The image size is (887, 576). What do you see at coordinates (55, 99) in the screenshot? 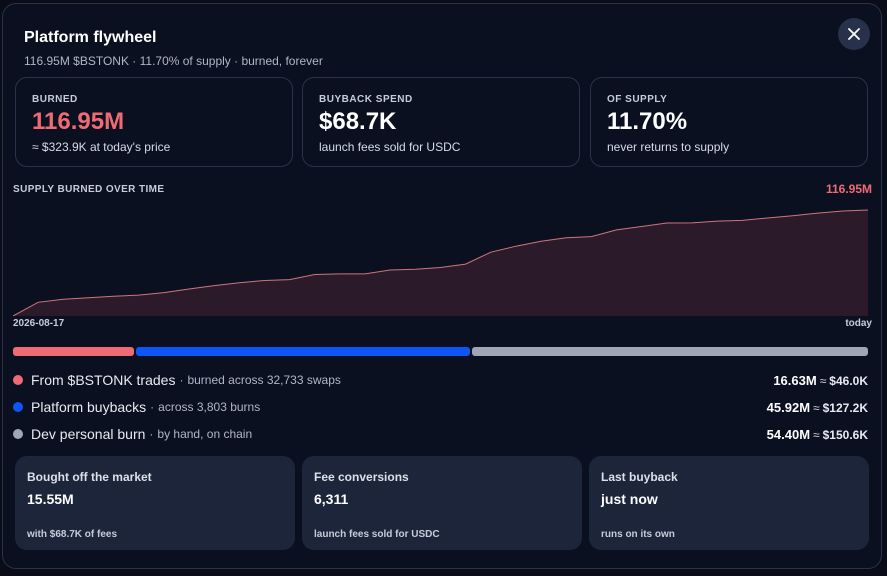
I see `stat-label: BURNED` at bounding box center [55, 99].